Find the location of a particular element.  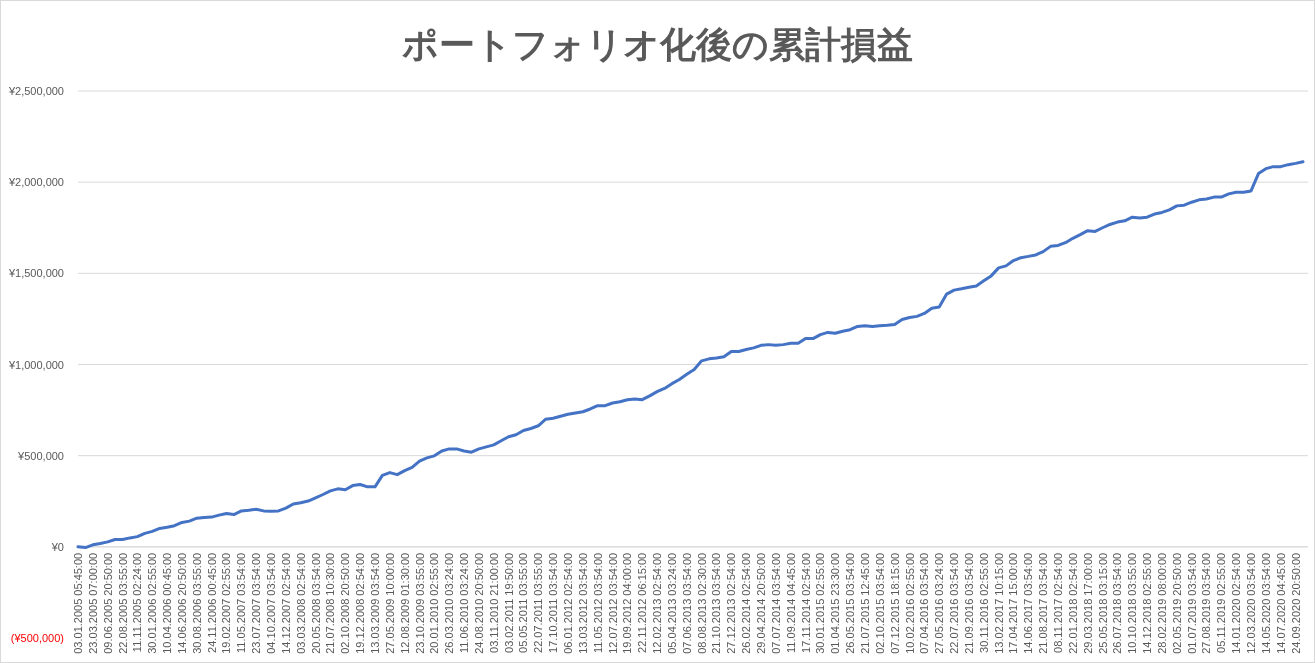

x-tick-label: 02.10.2008 20:50:00 is located at coordinates (345, 603).